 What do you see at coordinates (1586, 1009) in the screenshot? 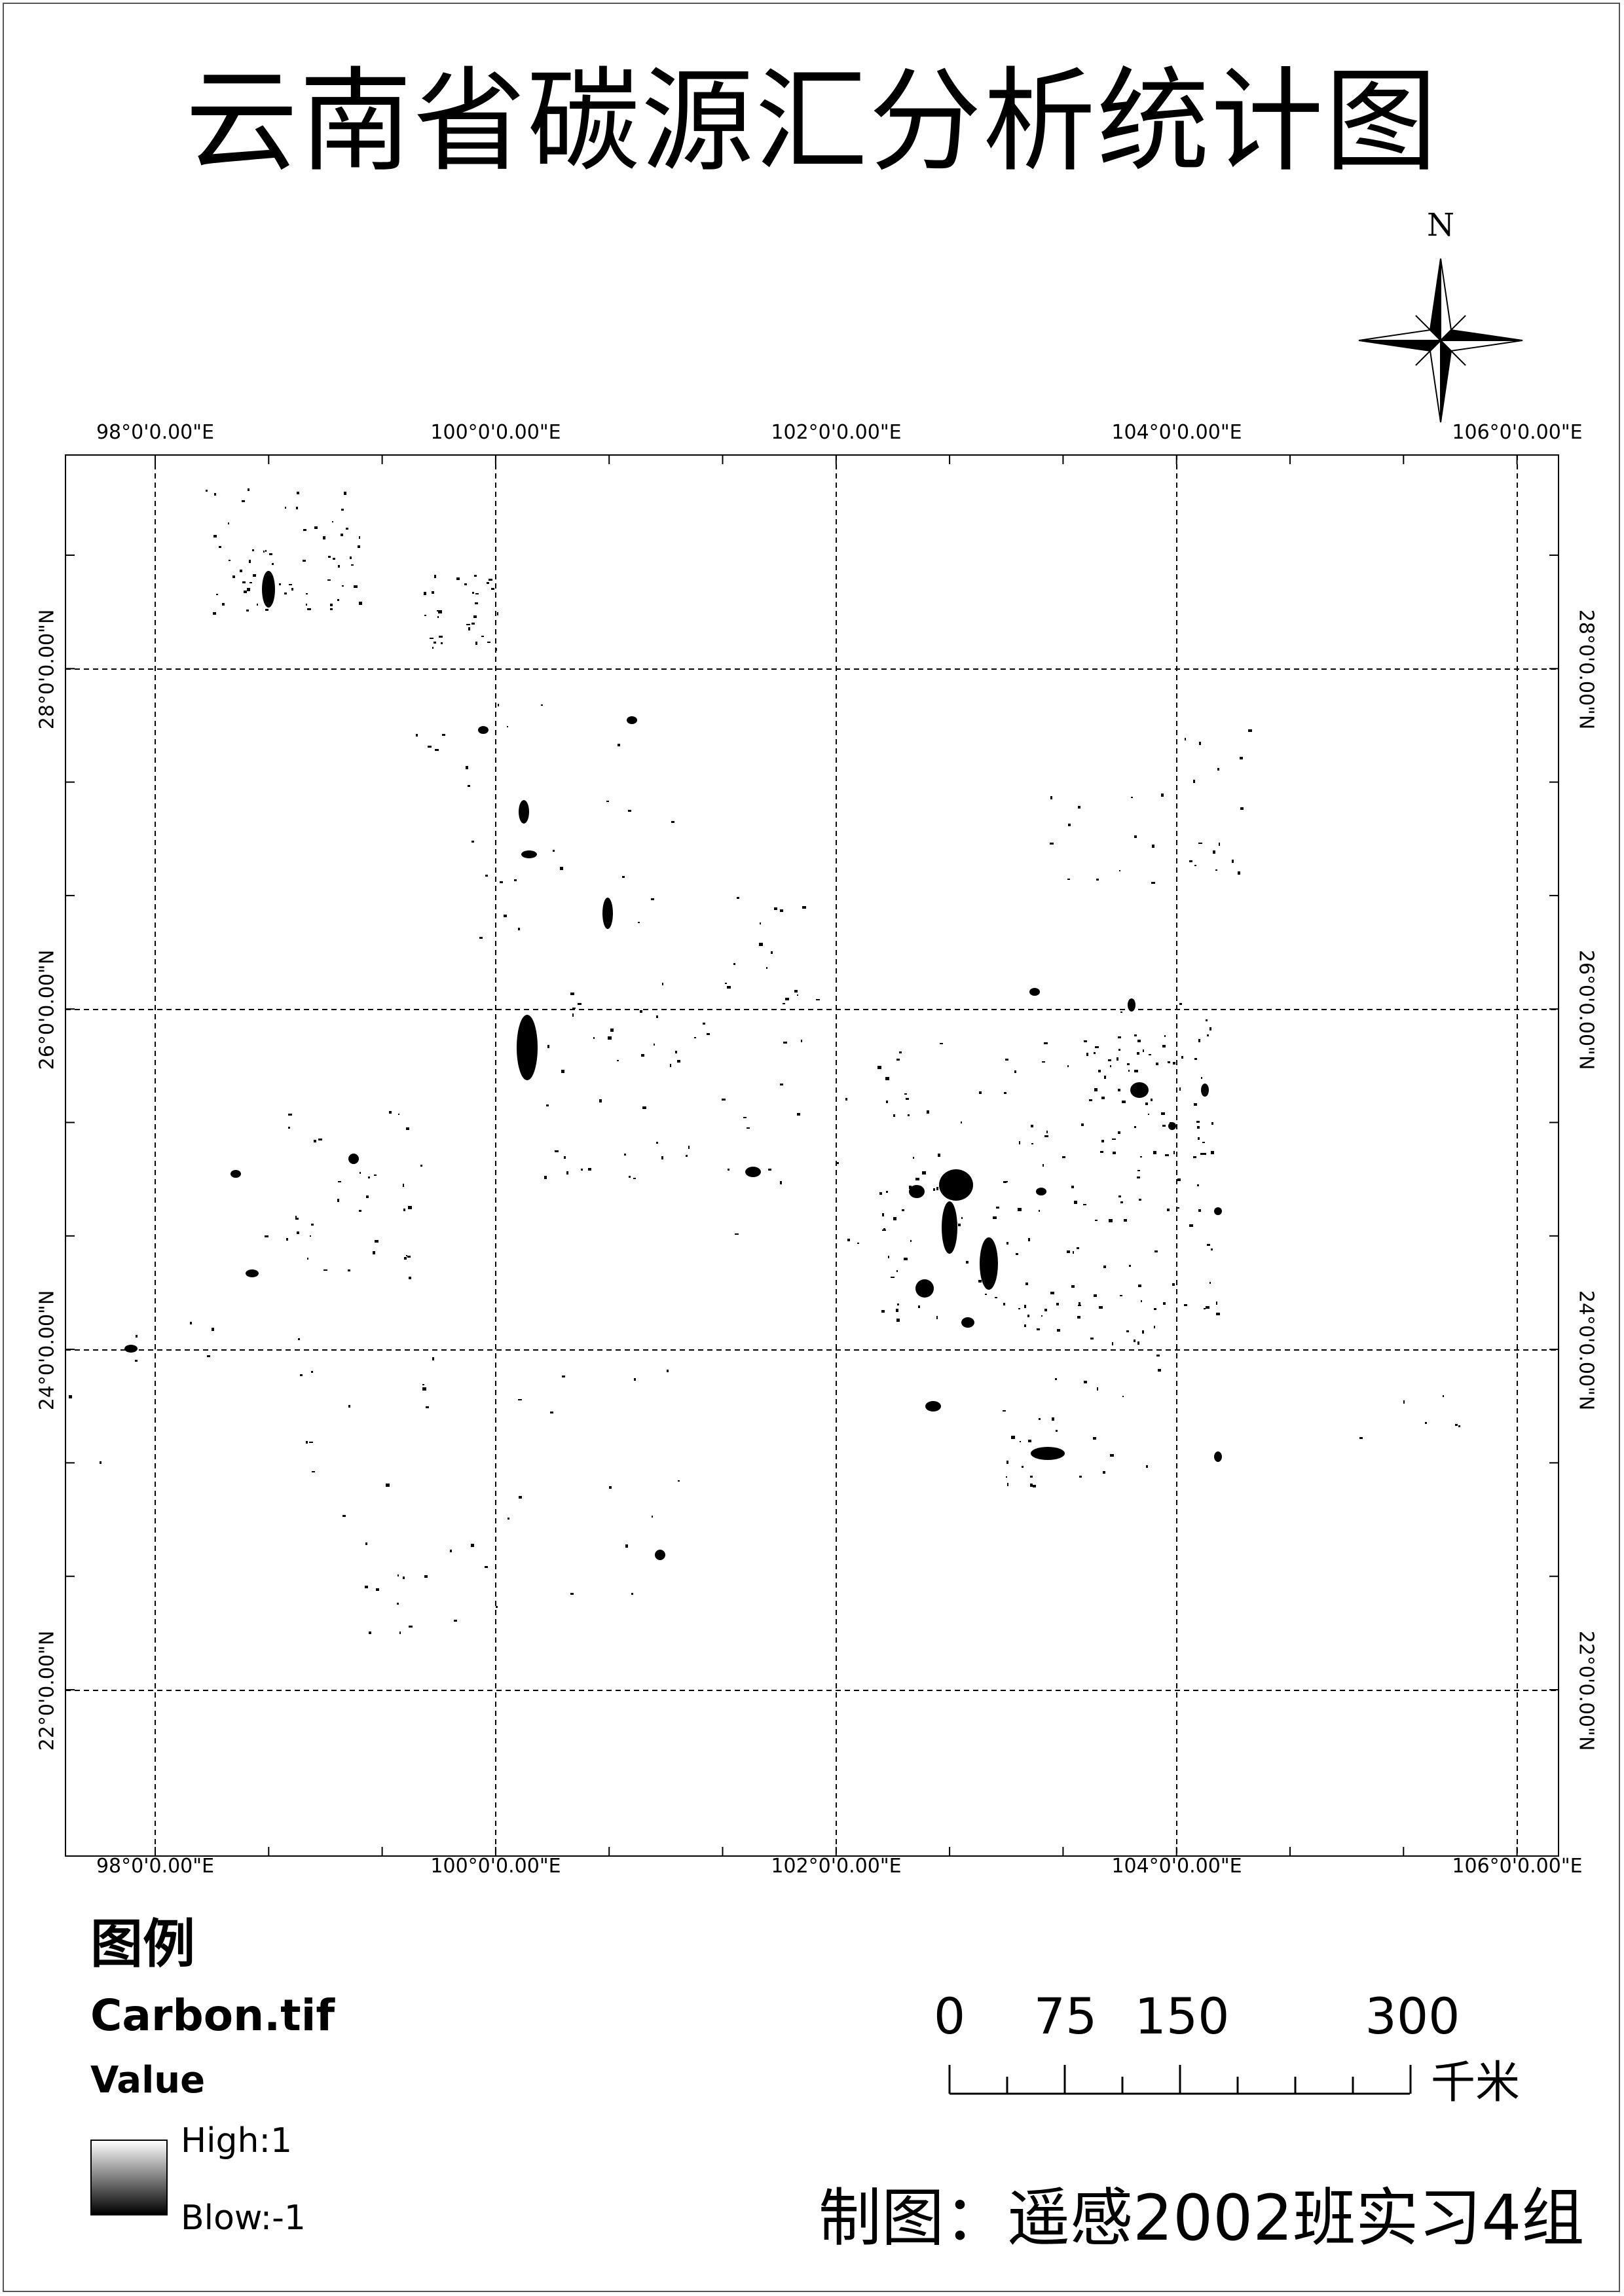
I see `lat-label-right-26: 26°0'0.00"N` at bounding box center [1586, 1009].